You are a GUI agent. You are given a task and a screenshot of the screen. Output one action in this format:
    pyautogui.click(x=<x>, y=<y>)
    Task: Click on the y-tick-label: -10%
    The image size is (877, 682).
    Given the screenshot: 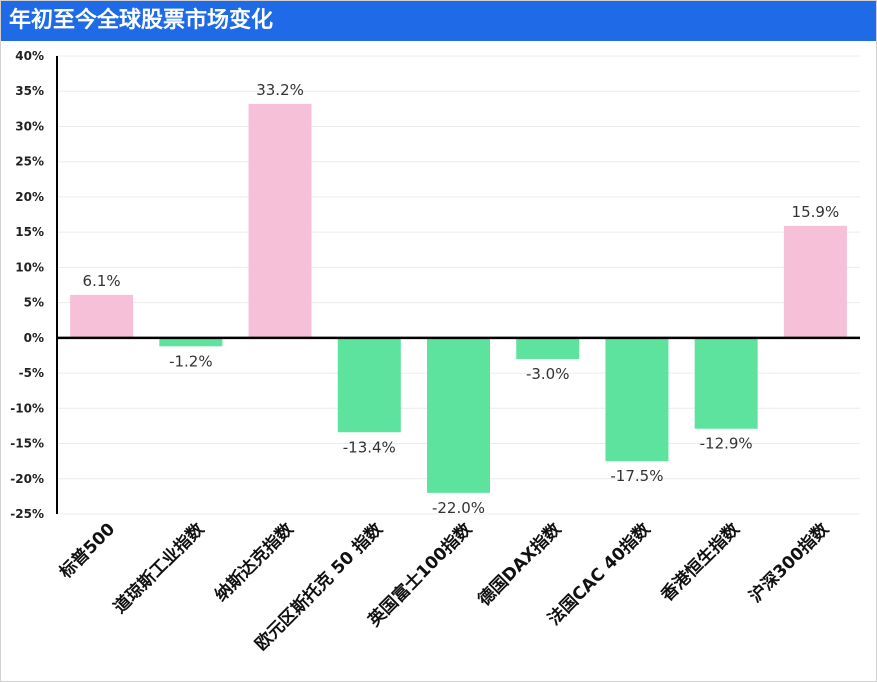 What is the action you would take?
    pyautogui.click(x=27, y=408)
    